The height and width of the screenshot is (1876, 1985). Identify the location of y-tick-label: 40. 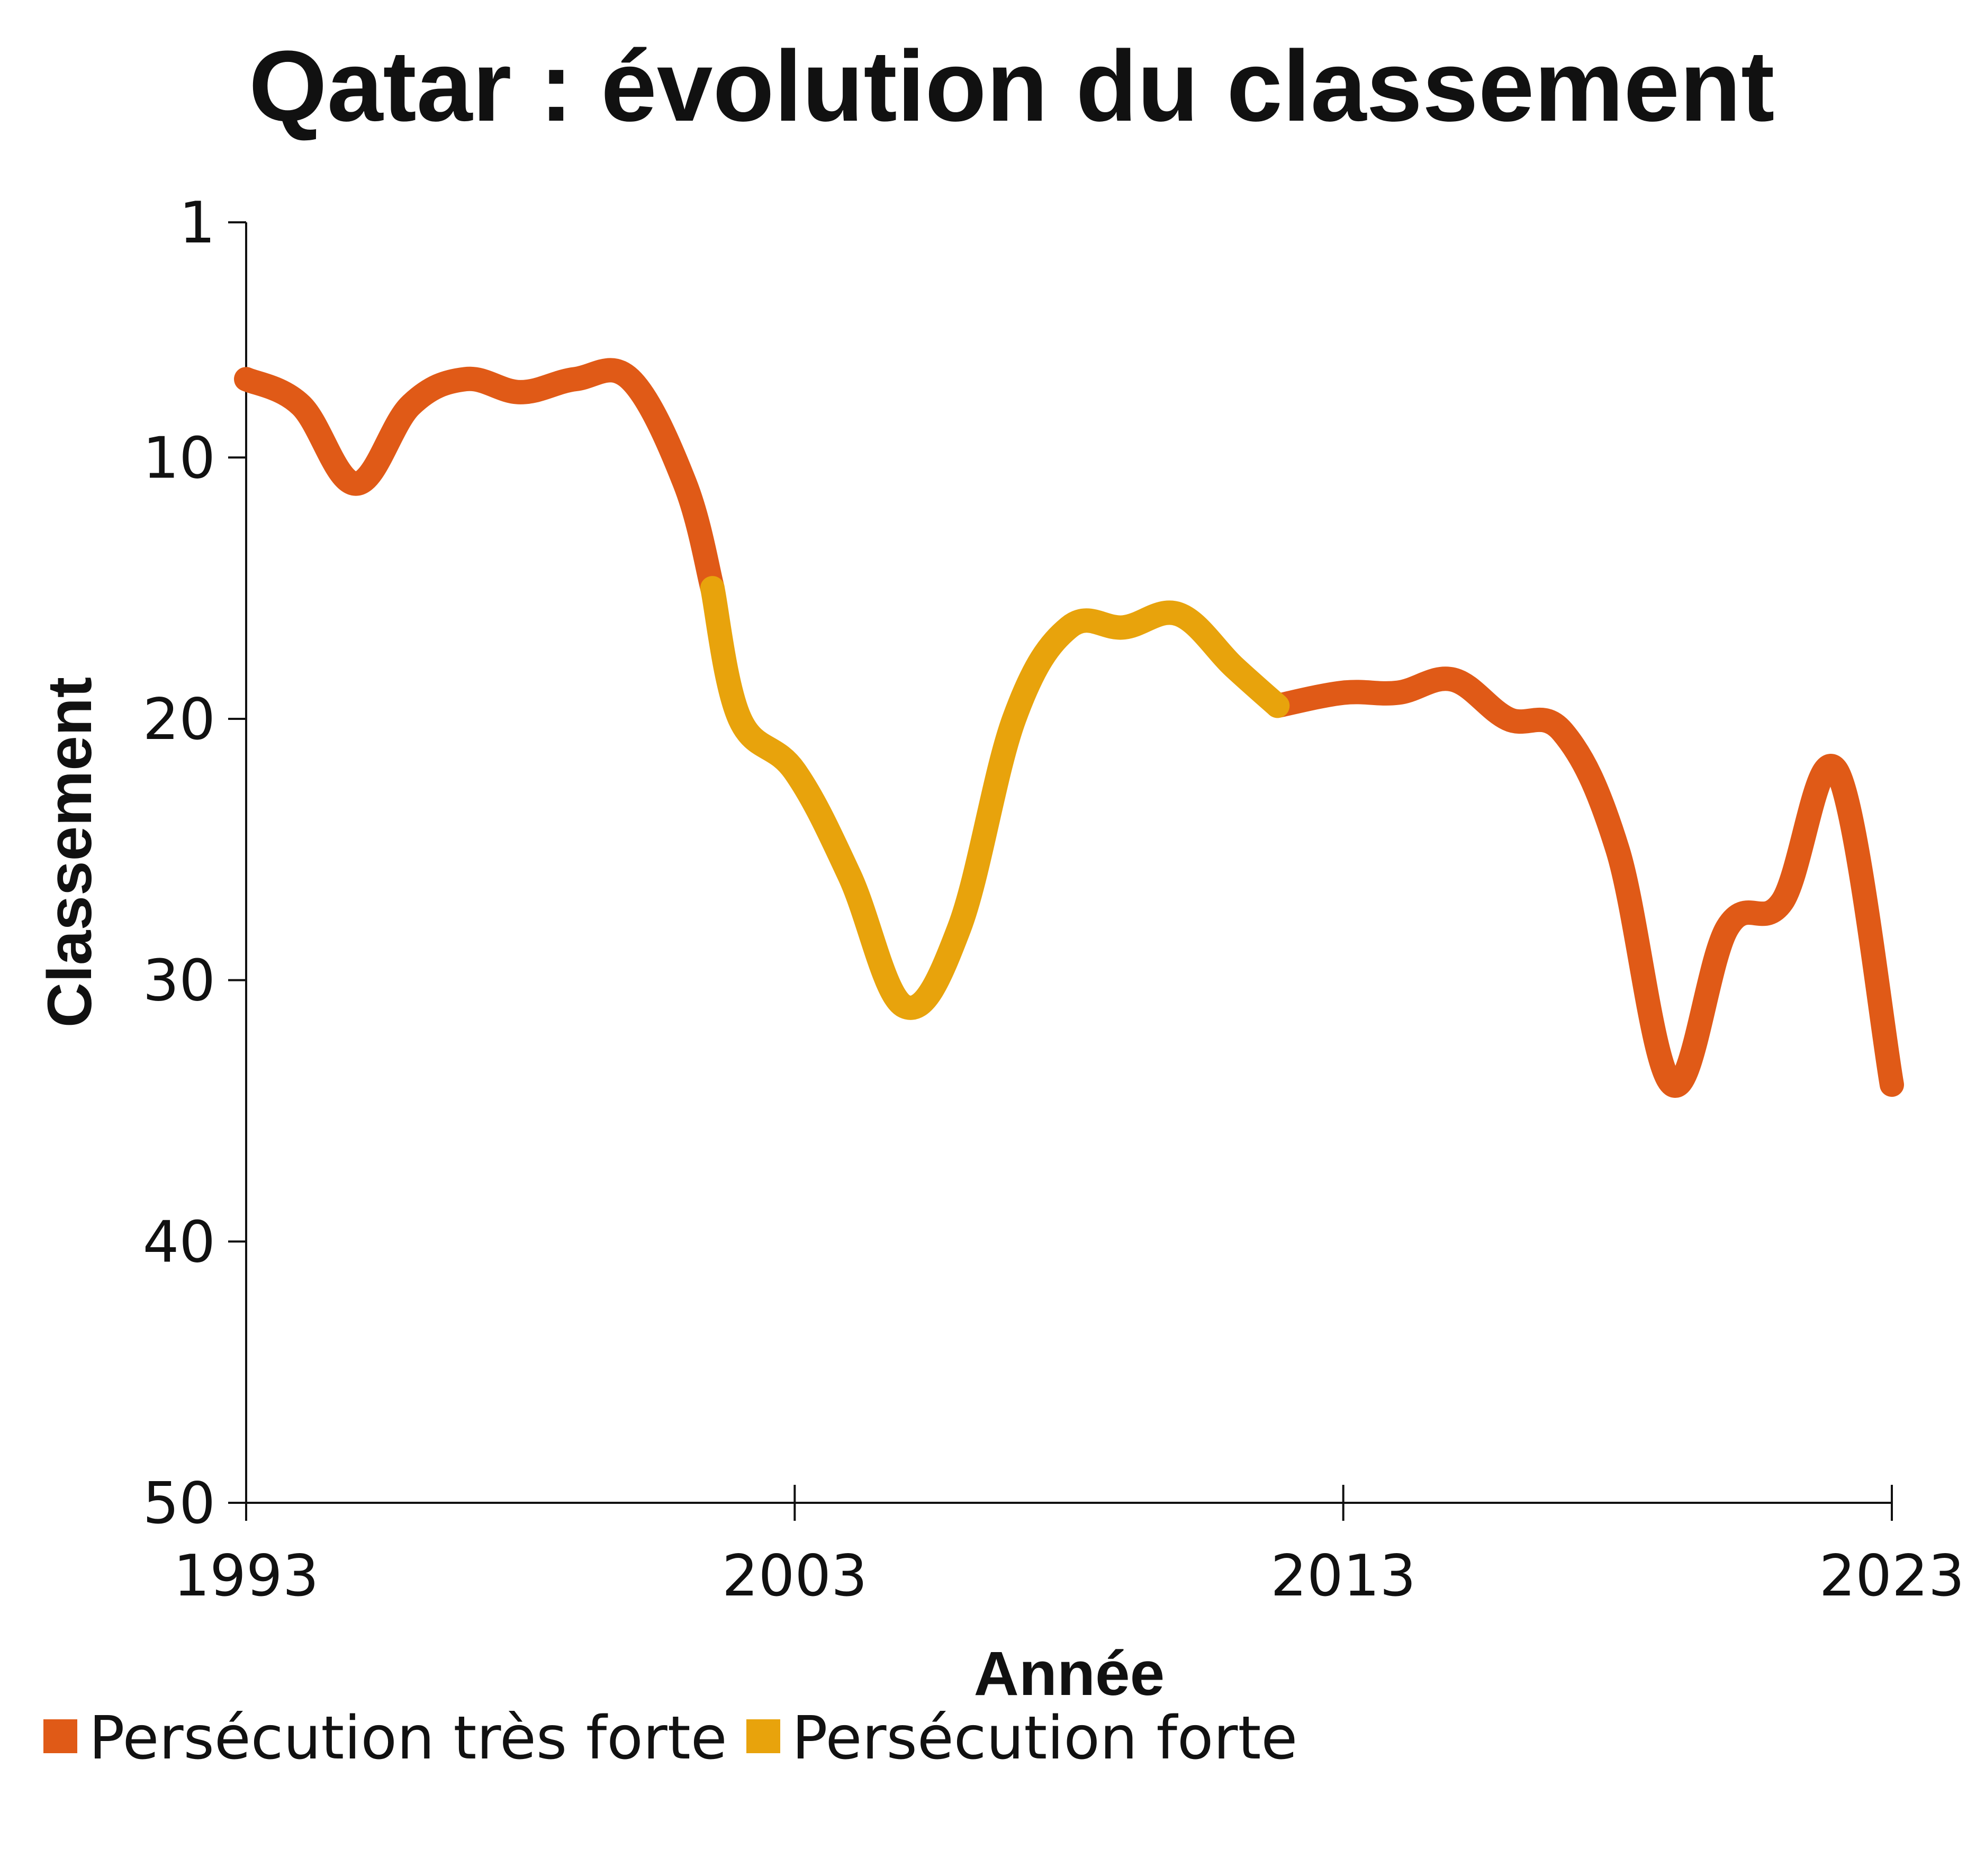
(179, 1242).